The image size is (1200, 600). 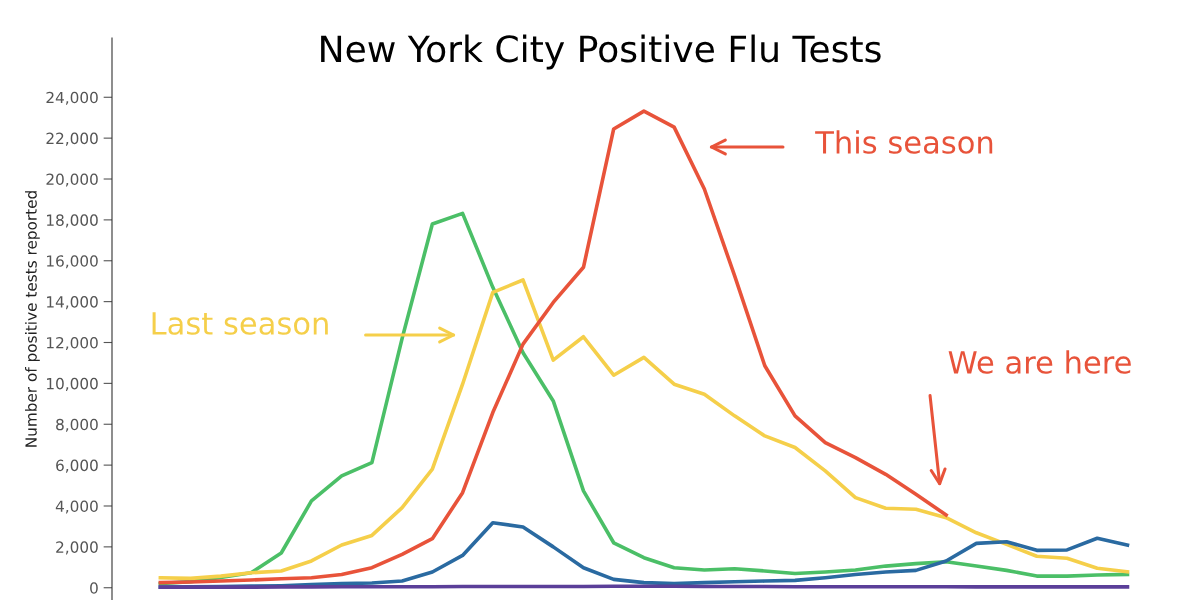 I want to click on y-tick-label: 10,000, so click(x=72, y=384).